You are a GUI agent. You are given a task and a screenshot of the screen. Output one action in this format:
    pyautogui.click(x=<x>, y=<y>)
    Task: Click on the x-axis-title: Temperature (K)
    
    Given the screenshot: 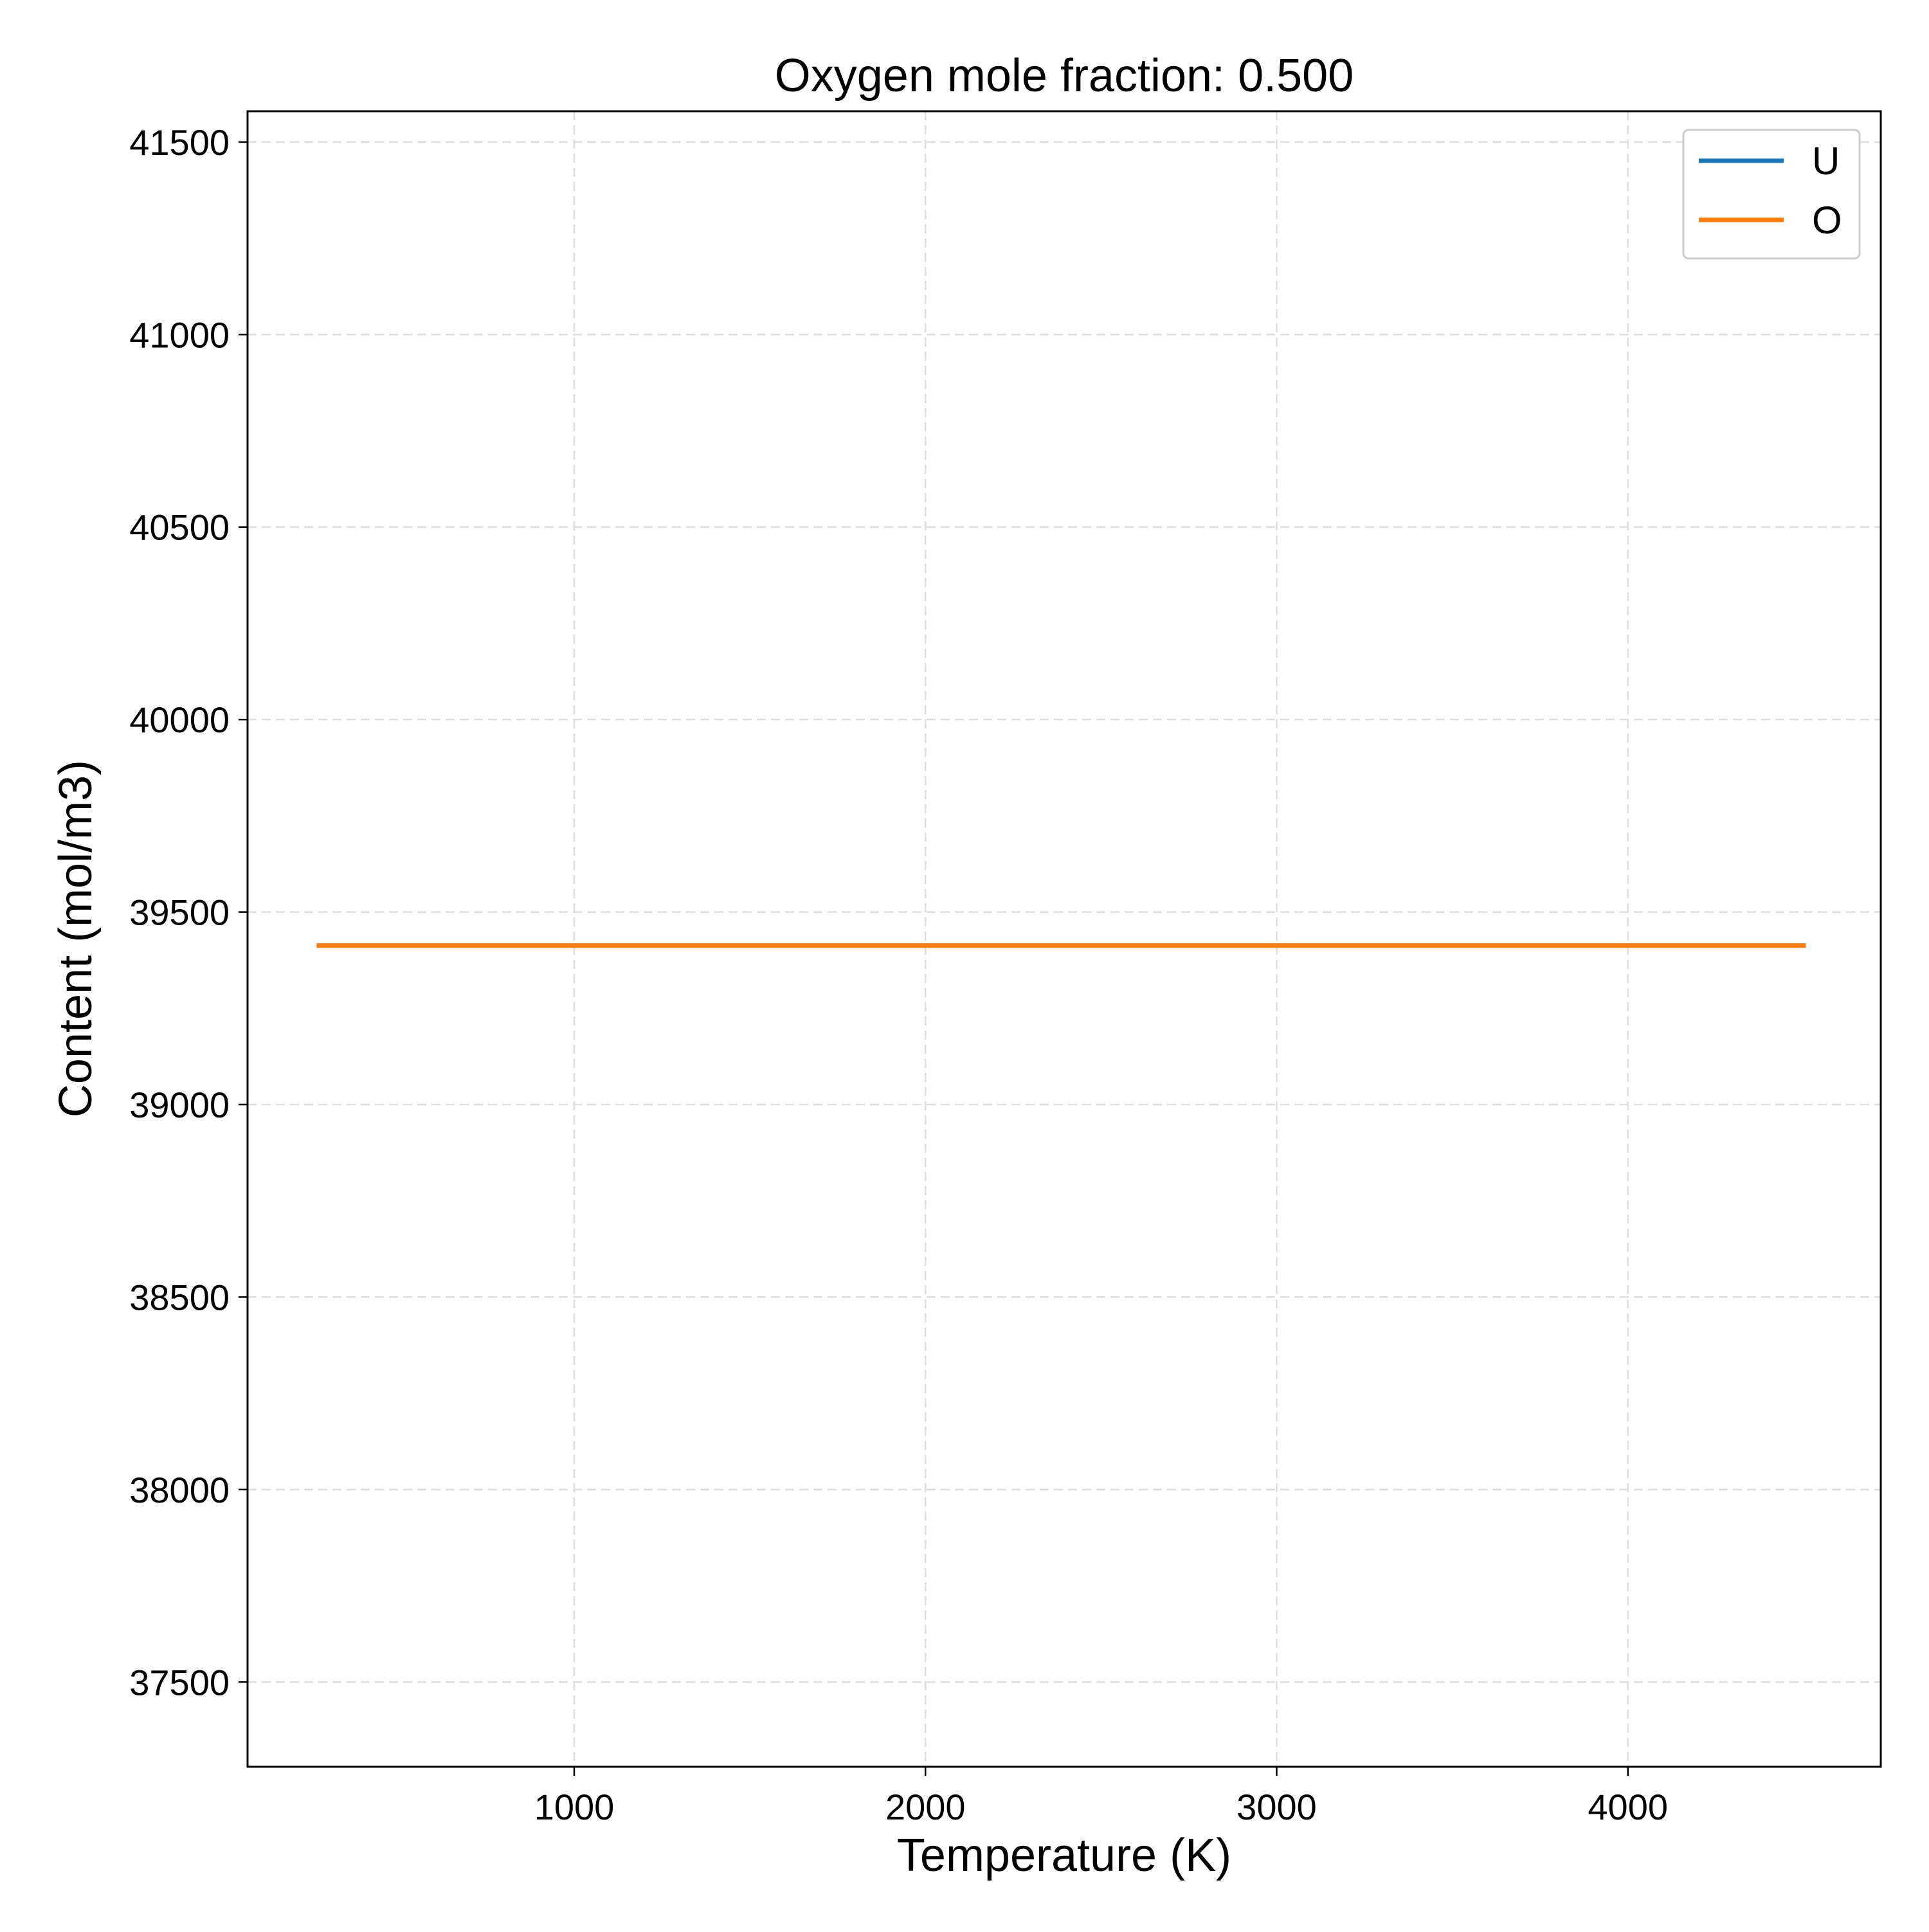 What is the action you would take?
    pyautogui.click(x=1064, y=1855)
    